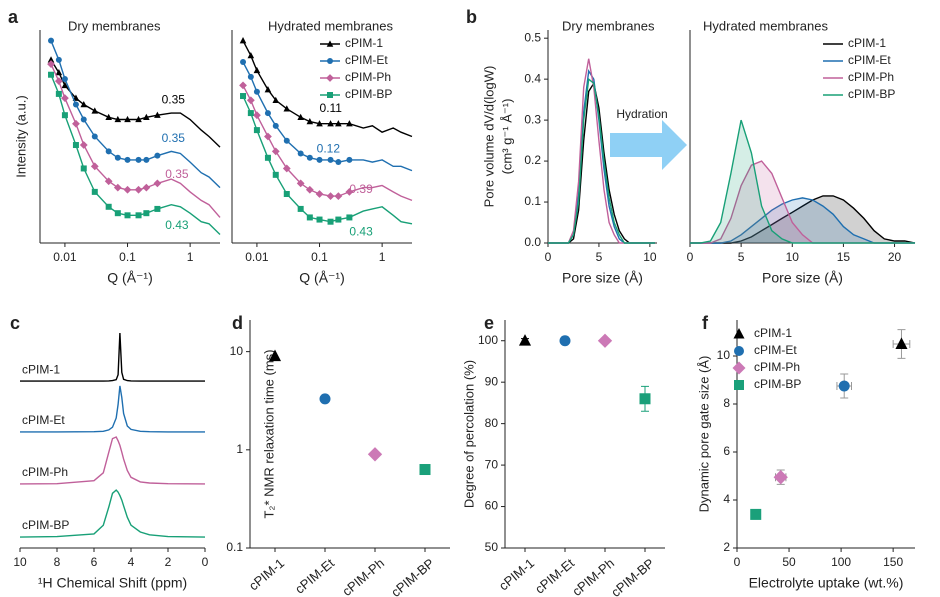 The width and height of the screenshot is (940, 597). I want to click on y-tick-label: 0.0, so click(532, 242).